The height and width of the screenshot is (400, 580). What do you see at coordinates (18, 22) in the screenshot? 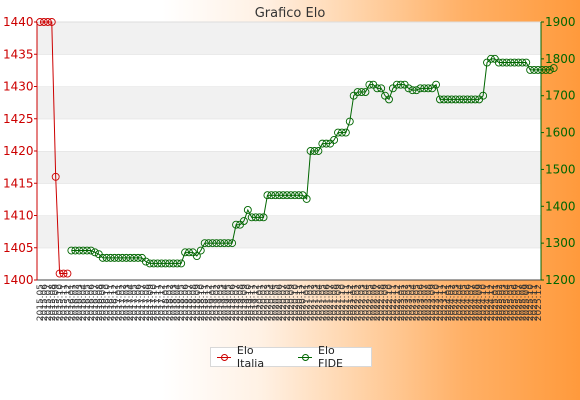
I see `left-tick-label: 1440` at bounding box center [18, 22].